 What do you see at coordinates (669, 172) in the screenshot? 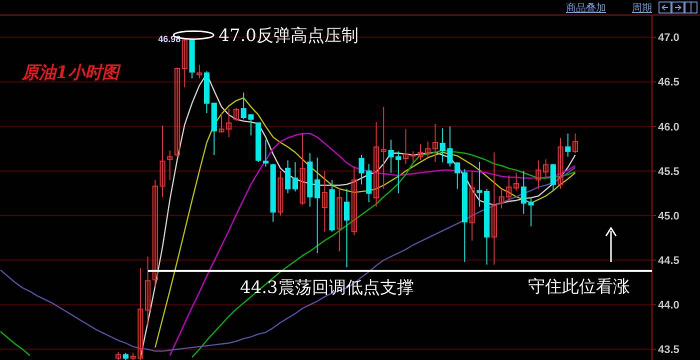
I see `y-tick-label: 45.5` at bounding box center [669, 172].